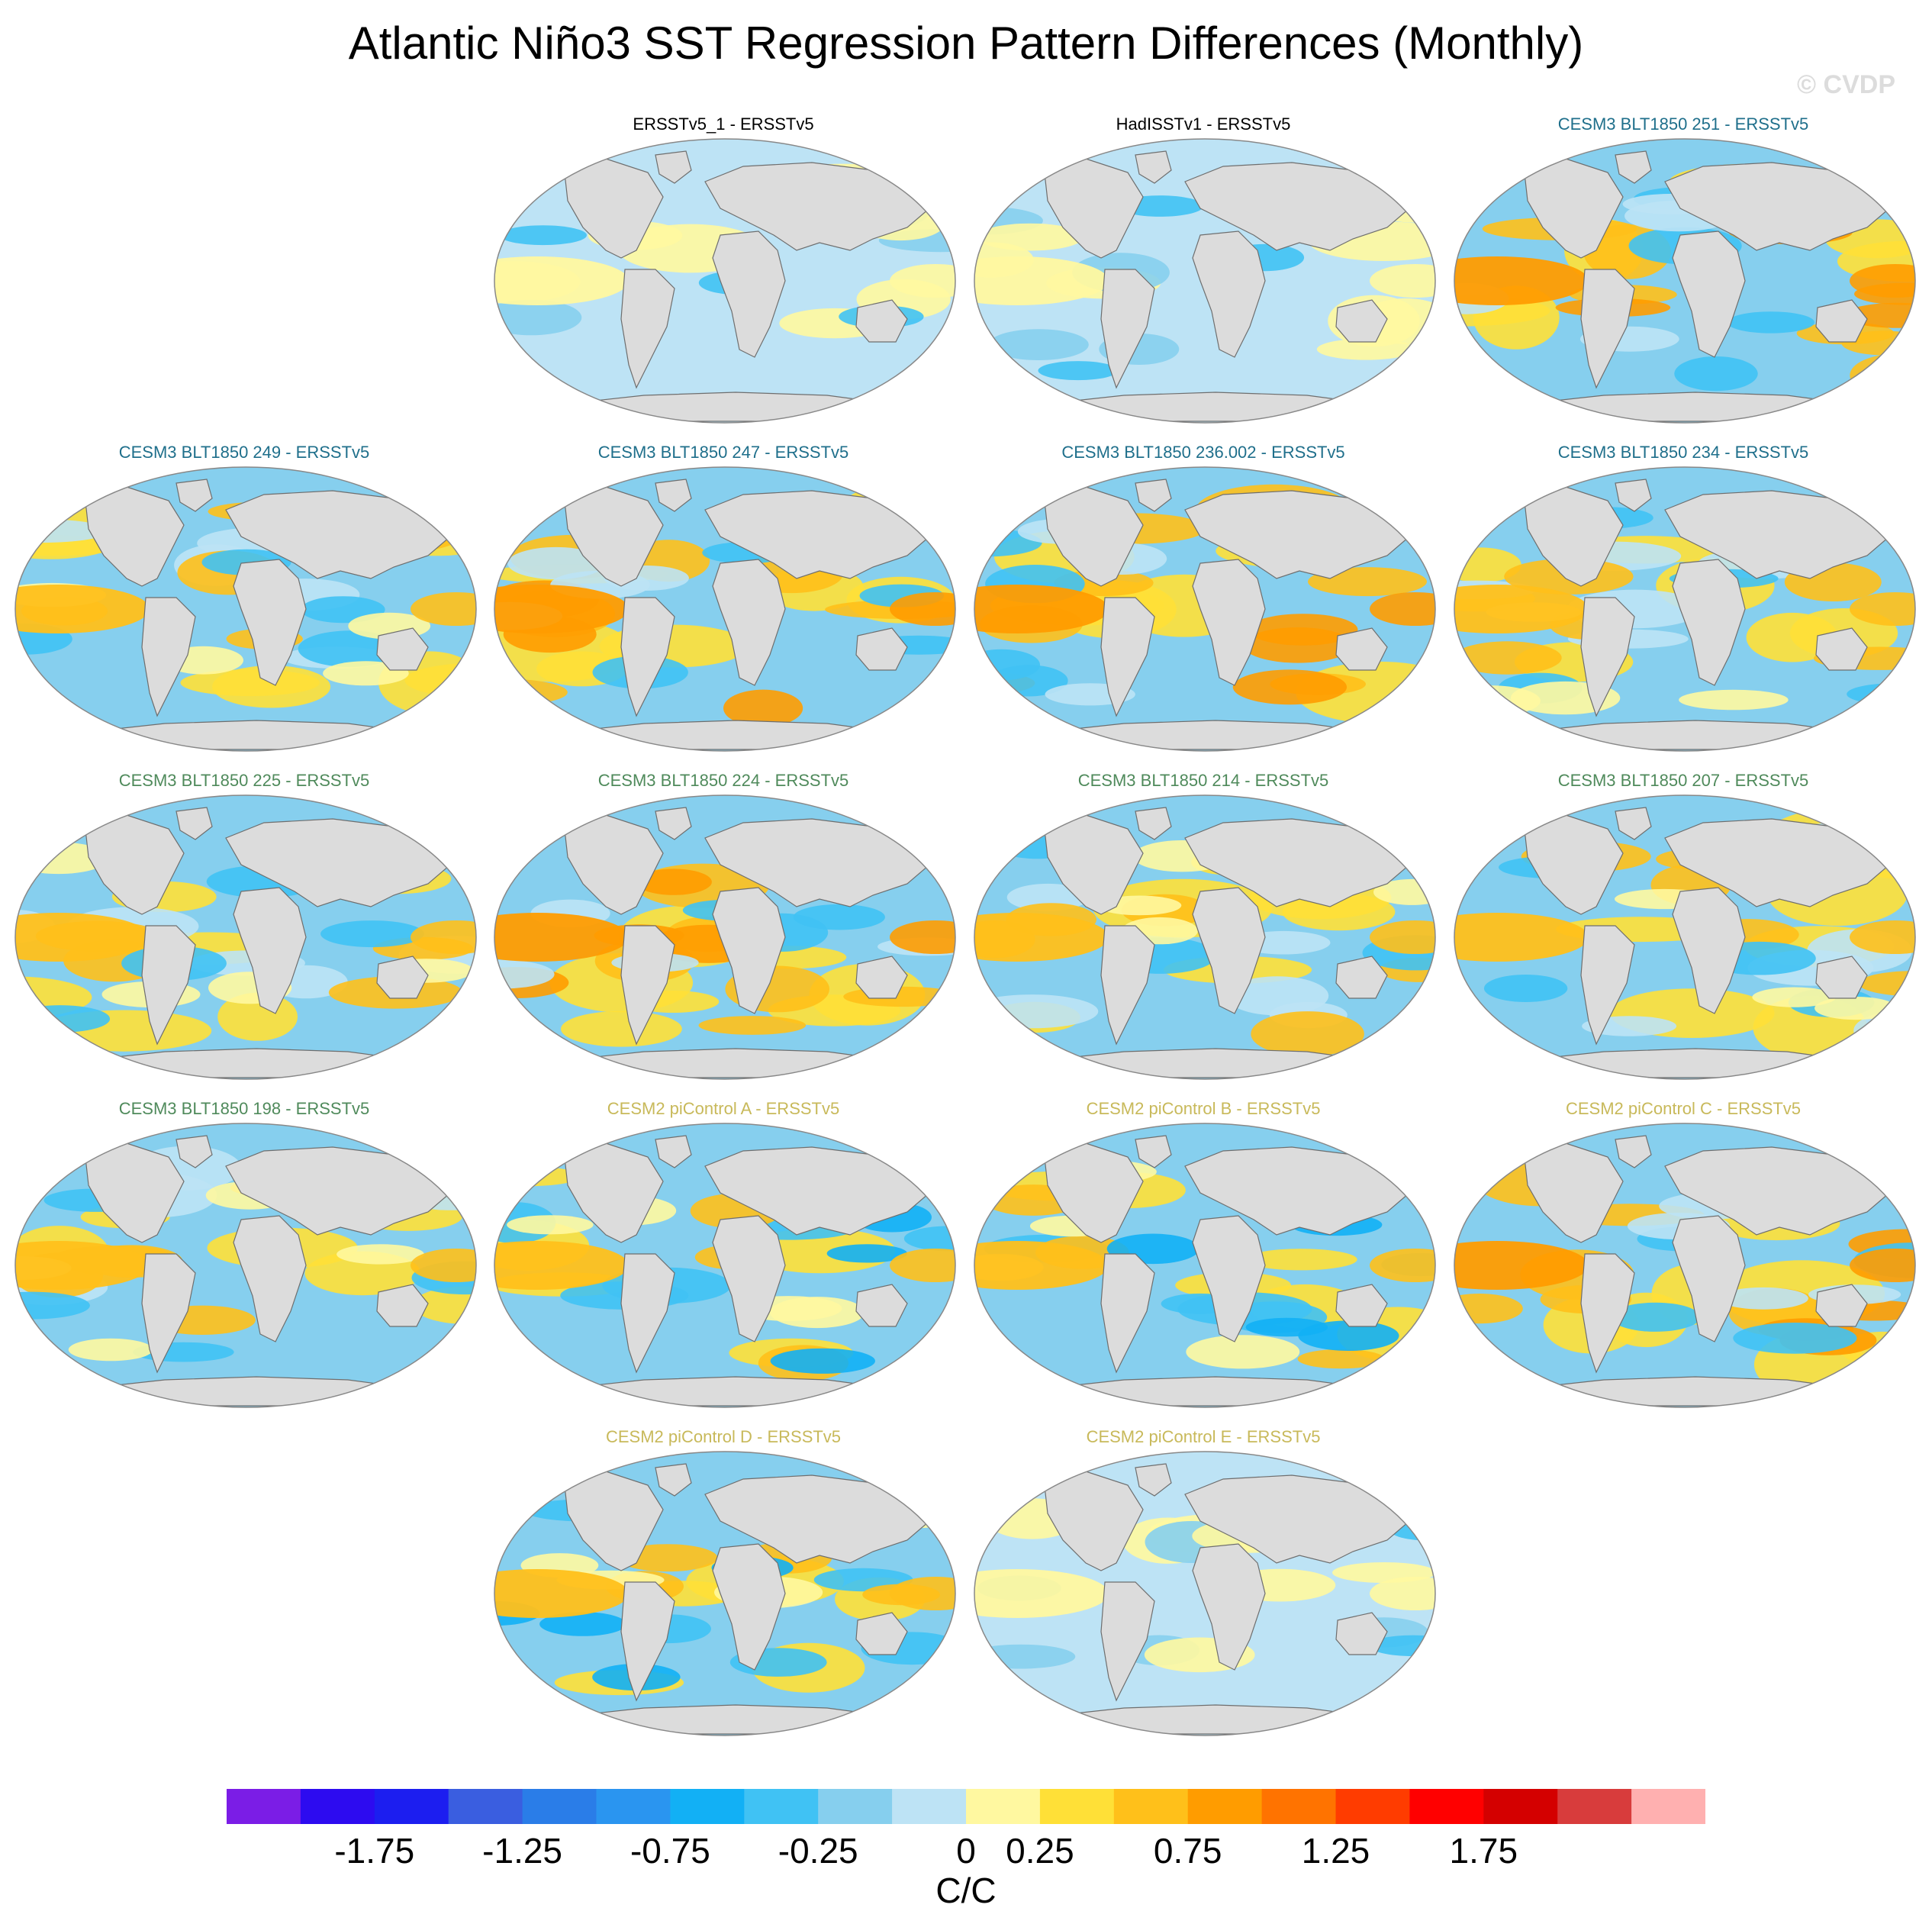 Image resolution: width=1932 pixels, height=1924 pixels. Describe the element at coordinates (723, 780) in the screenshot. I see `panel-title: CESM3 BLT1850 224 - ERSSTv5` at that location.